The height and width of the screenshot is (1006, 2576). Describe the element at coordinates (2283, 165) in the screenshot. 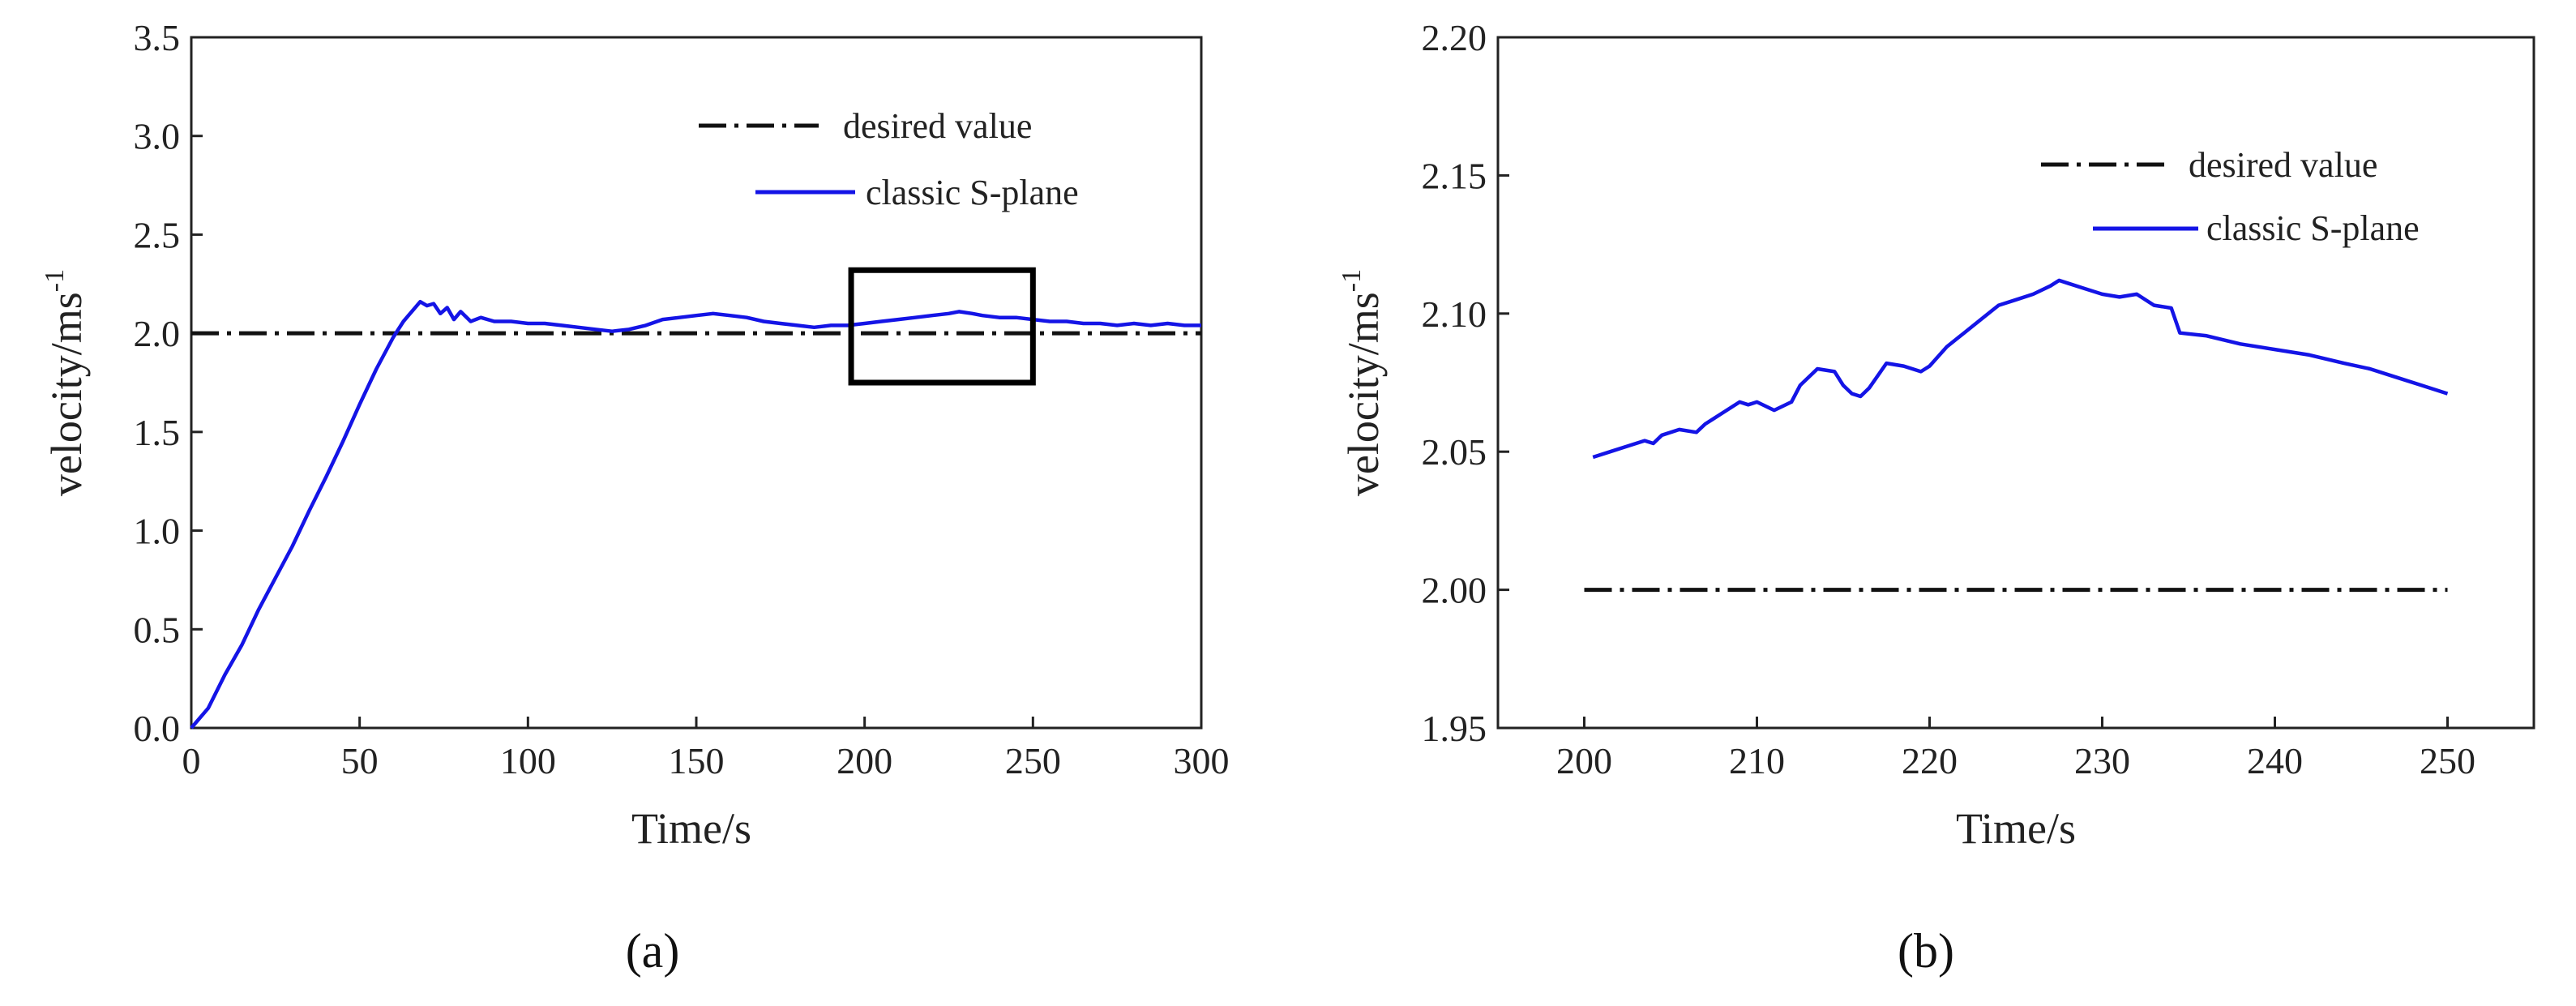

I see `legend-b-desired-label: desired value` at that location.